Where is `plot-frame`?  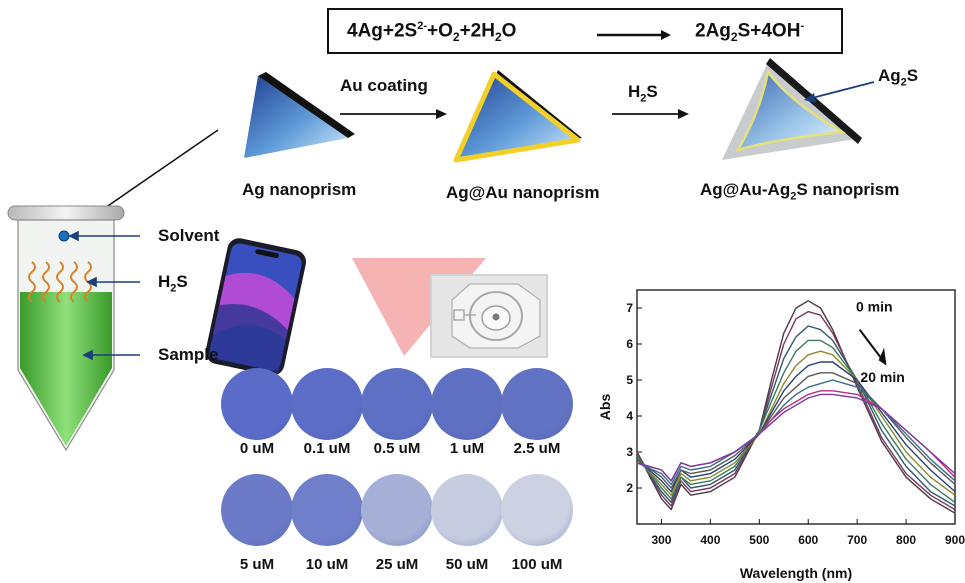 plot-frame is located at coordinates (796, 407).